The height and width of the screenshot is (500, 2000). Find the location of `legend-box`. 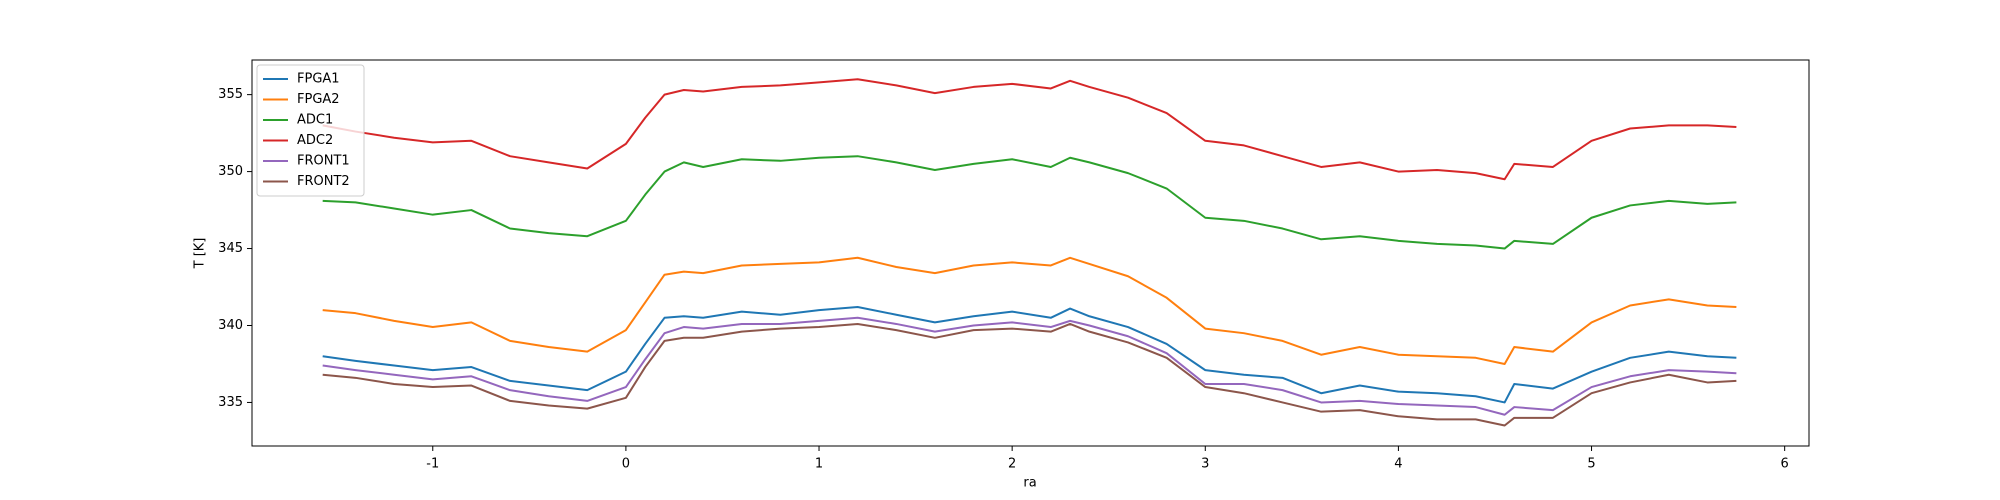

legend-box is located at coordinates (310, 130).